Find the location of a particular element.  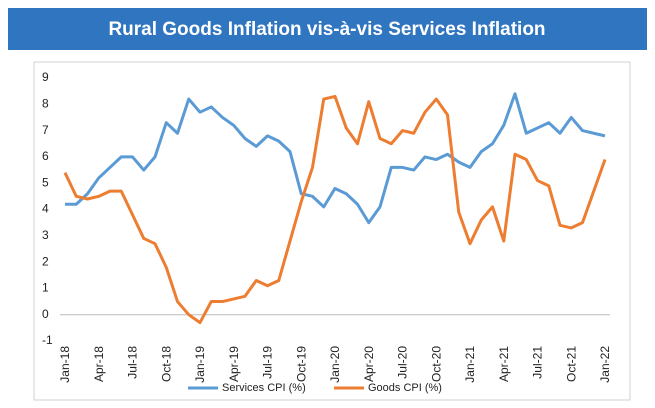

legend-label: Services CPI (%) is located at coordinates (264, 388).